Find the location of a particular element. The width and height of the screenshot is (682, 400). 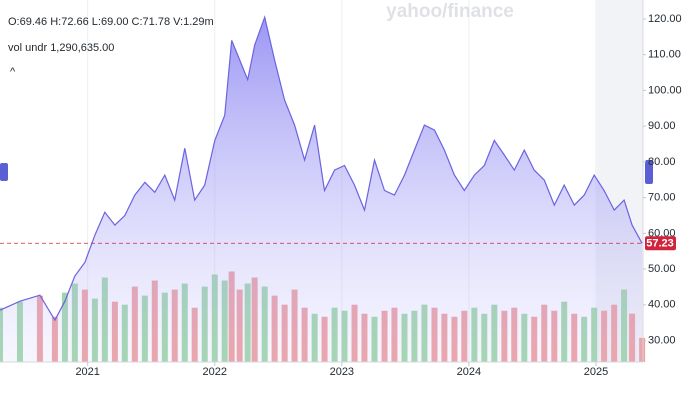

volume-bar is located at coordinates (642, 349).